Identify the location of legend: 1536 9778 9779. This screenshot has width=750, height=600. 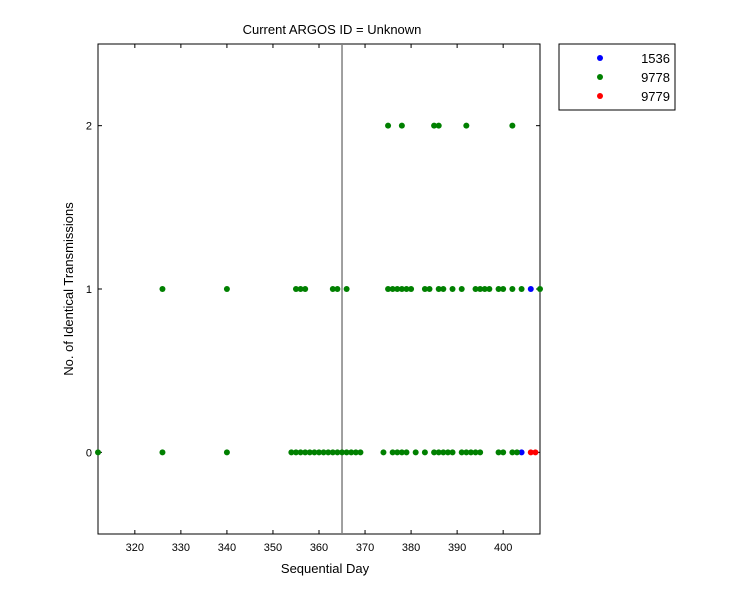
(617, 77).